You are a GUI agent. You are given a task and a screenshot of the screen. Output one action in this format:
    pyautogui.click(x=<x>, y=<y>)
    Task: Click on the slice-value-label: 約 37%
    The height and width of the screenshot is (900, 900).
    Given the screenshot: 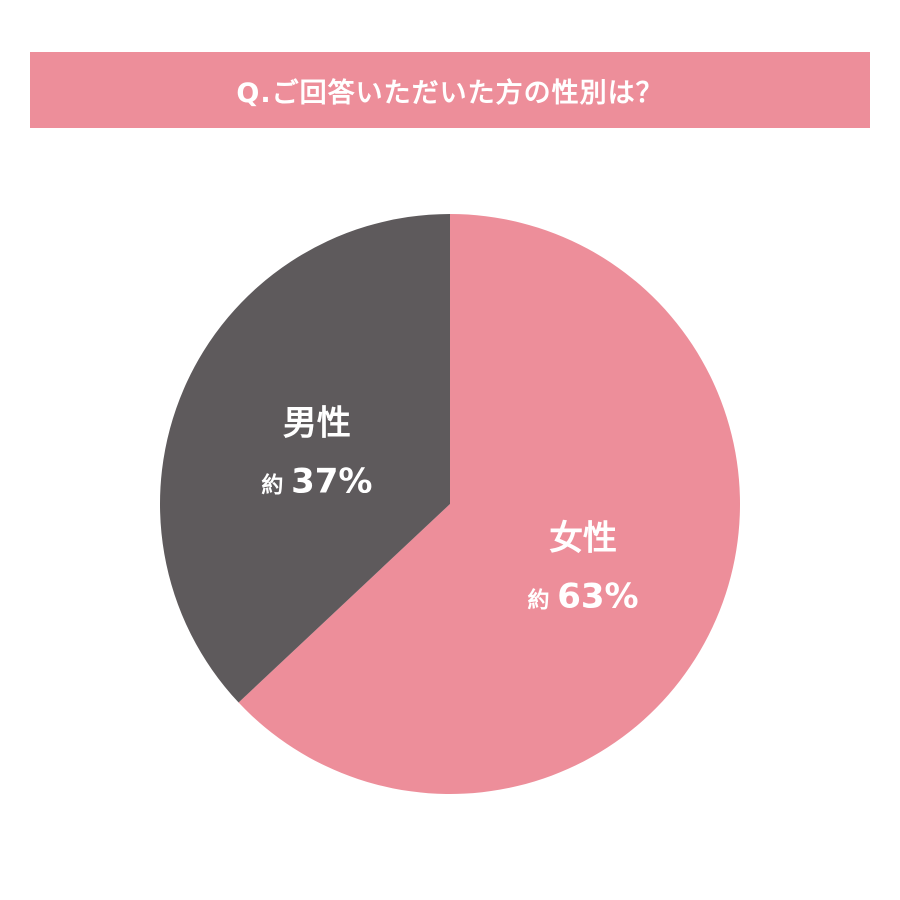 What is the action you would take?
    pyautogui.click(x=316, y=481)
    